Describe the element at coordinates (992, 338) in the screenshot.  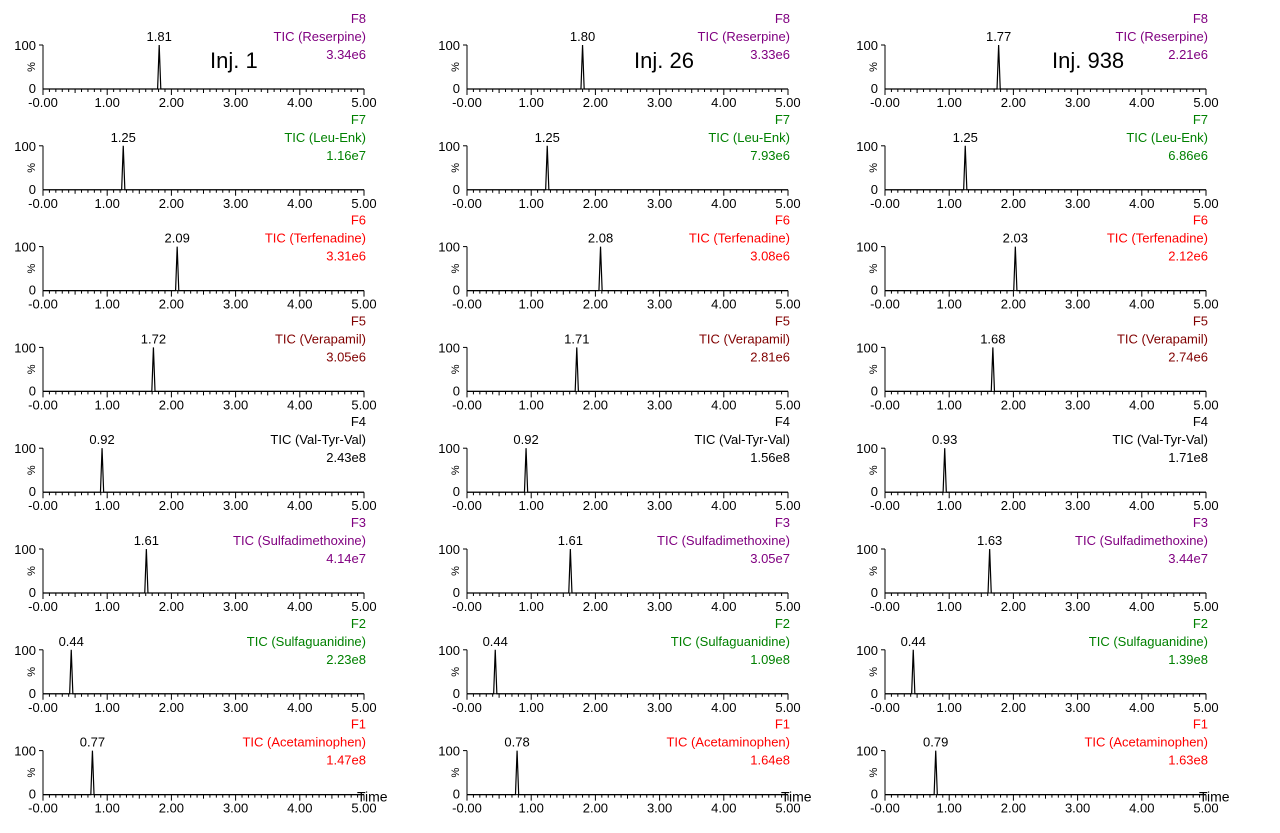
I see `peak-label: 1.68` at that location.